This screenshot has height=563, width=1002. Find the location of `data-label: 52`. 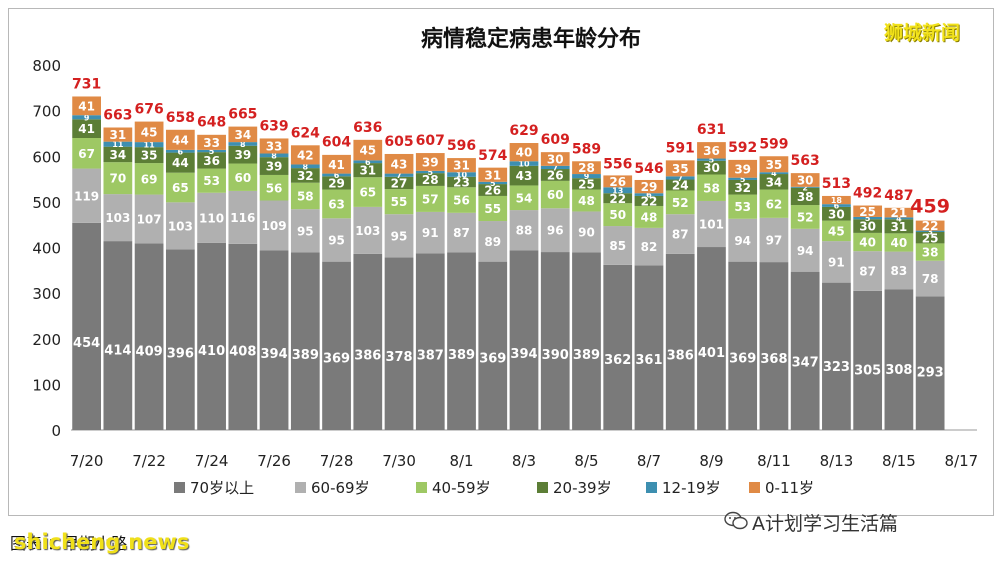

data-label: 52 is located at coordinates (805, 217).